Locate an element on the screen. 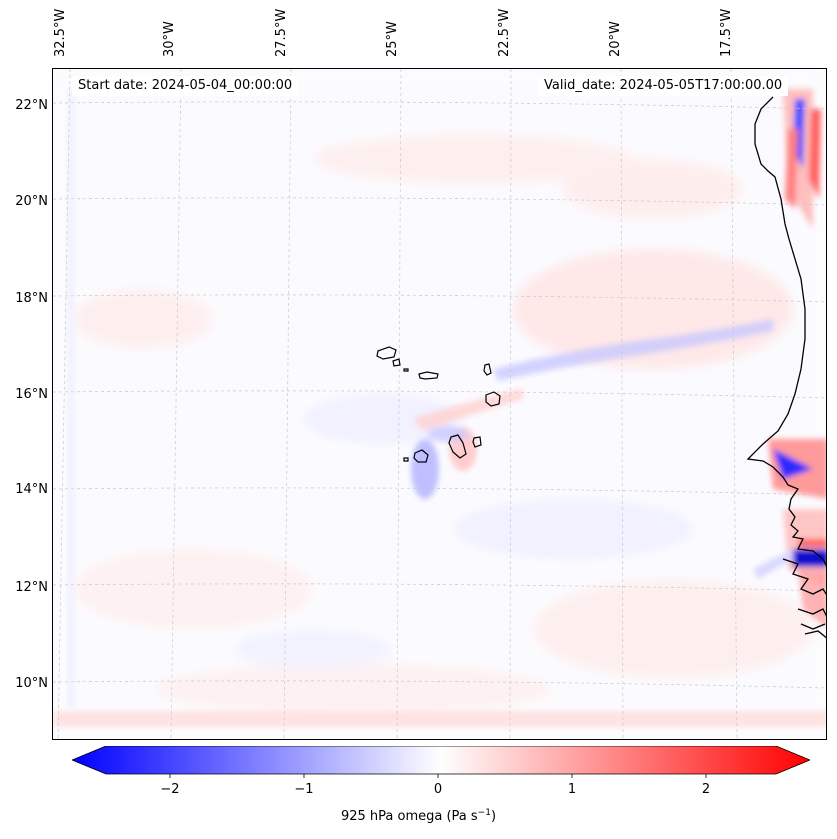 This screenshot has width=837, height=839. colorbar-body is located at coordinates (441, 760).